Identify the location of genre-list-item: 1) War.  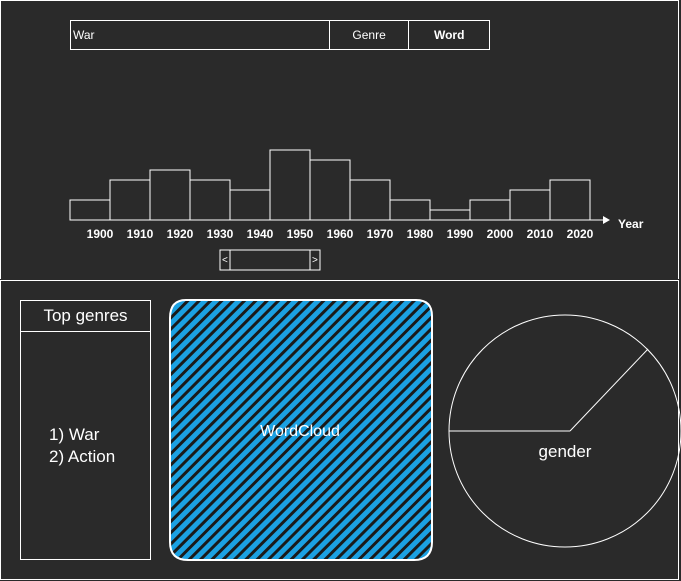
(74, 434).